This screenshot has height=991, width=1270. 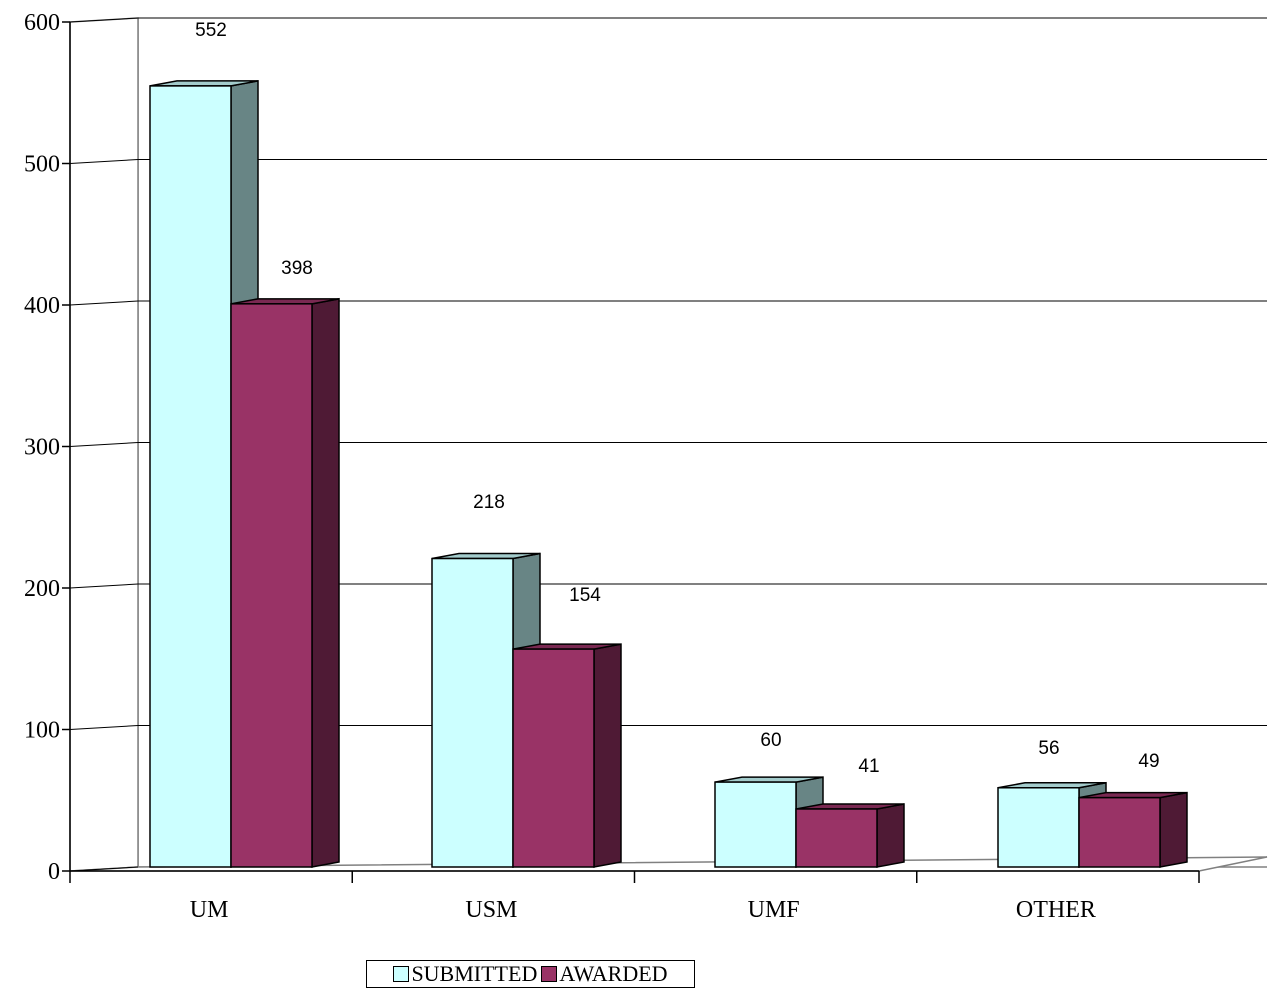 I want to click on data-label: 49, so click(x=1148, y=761).